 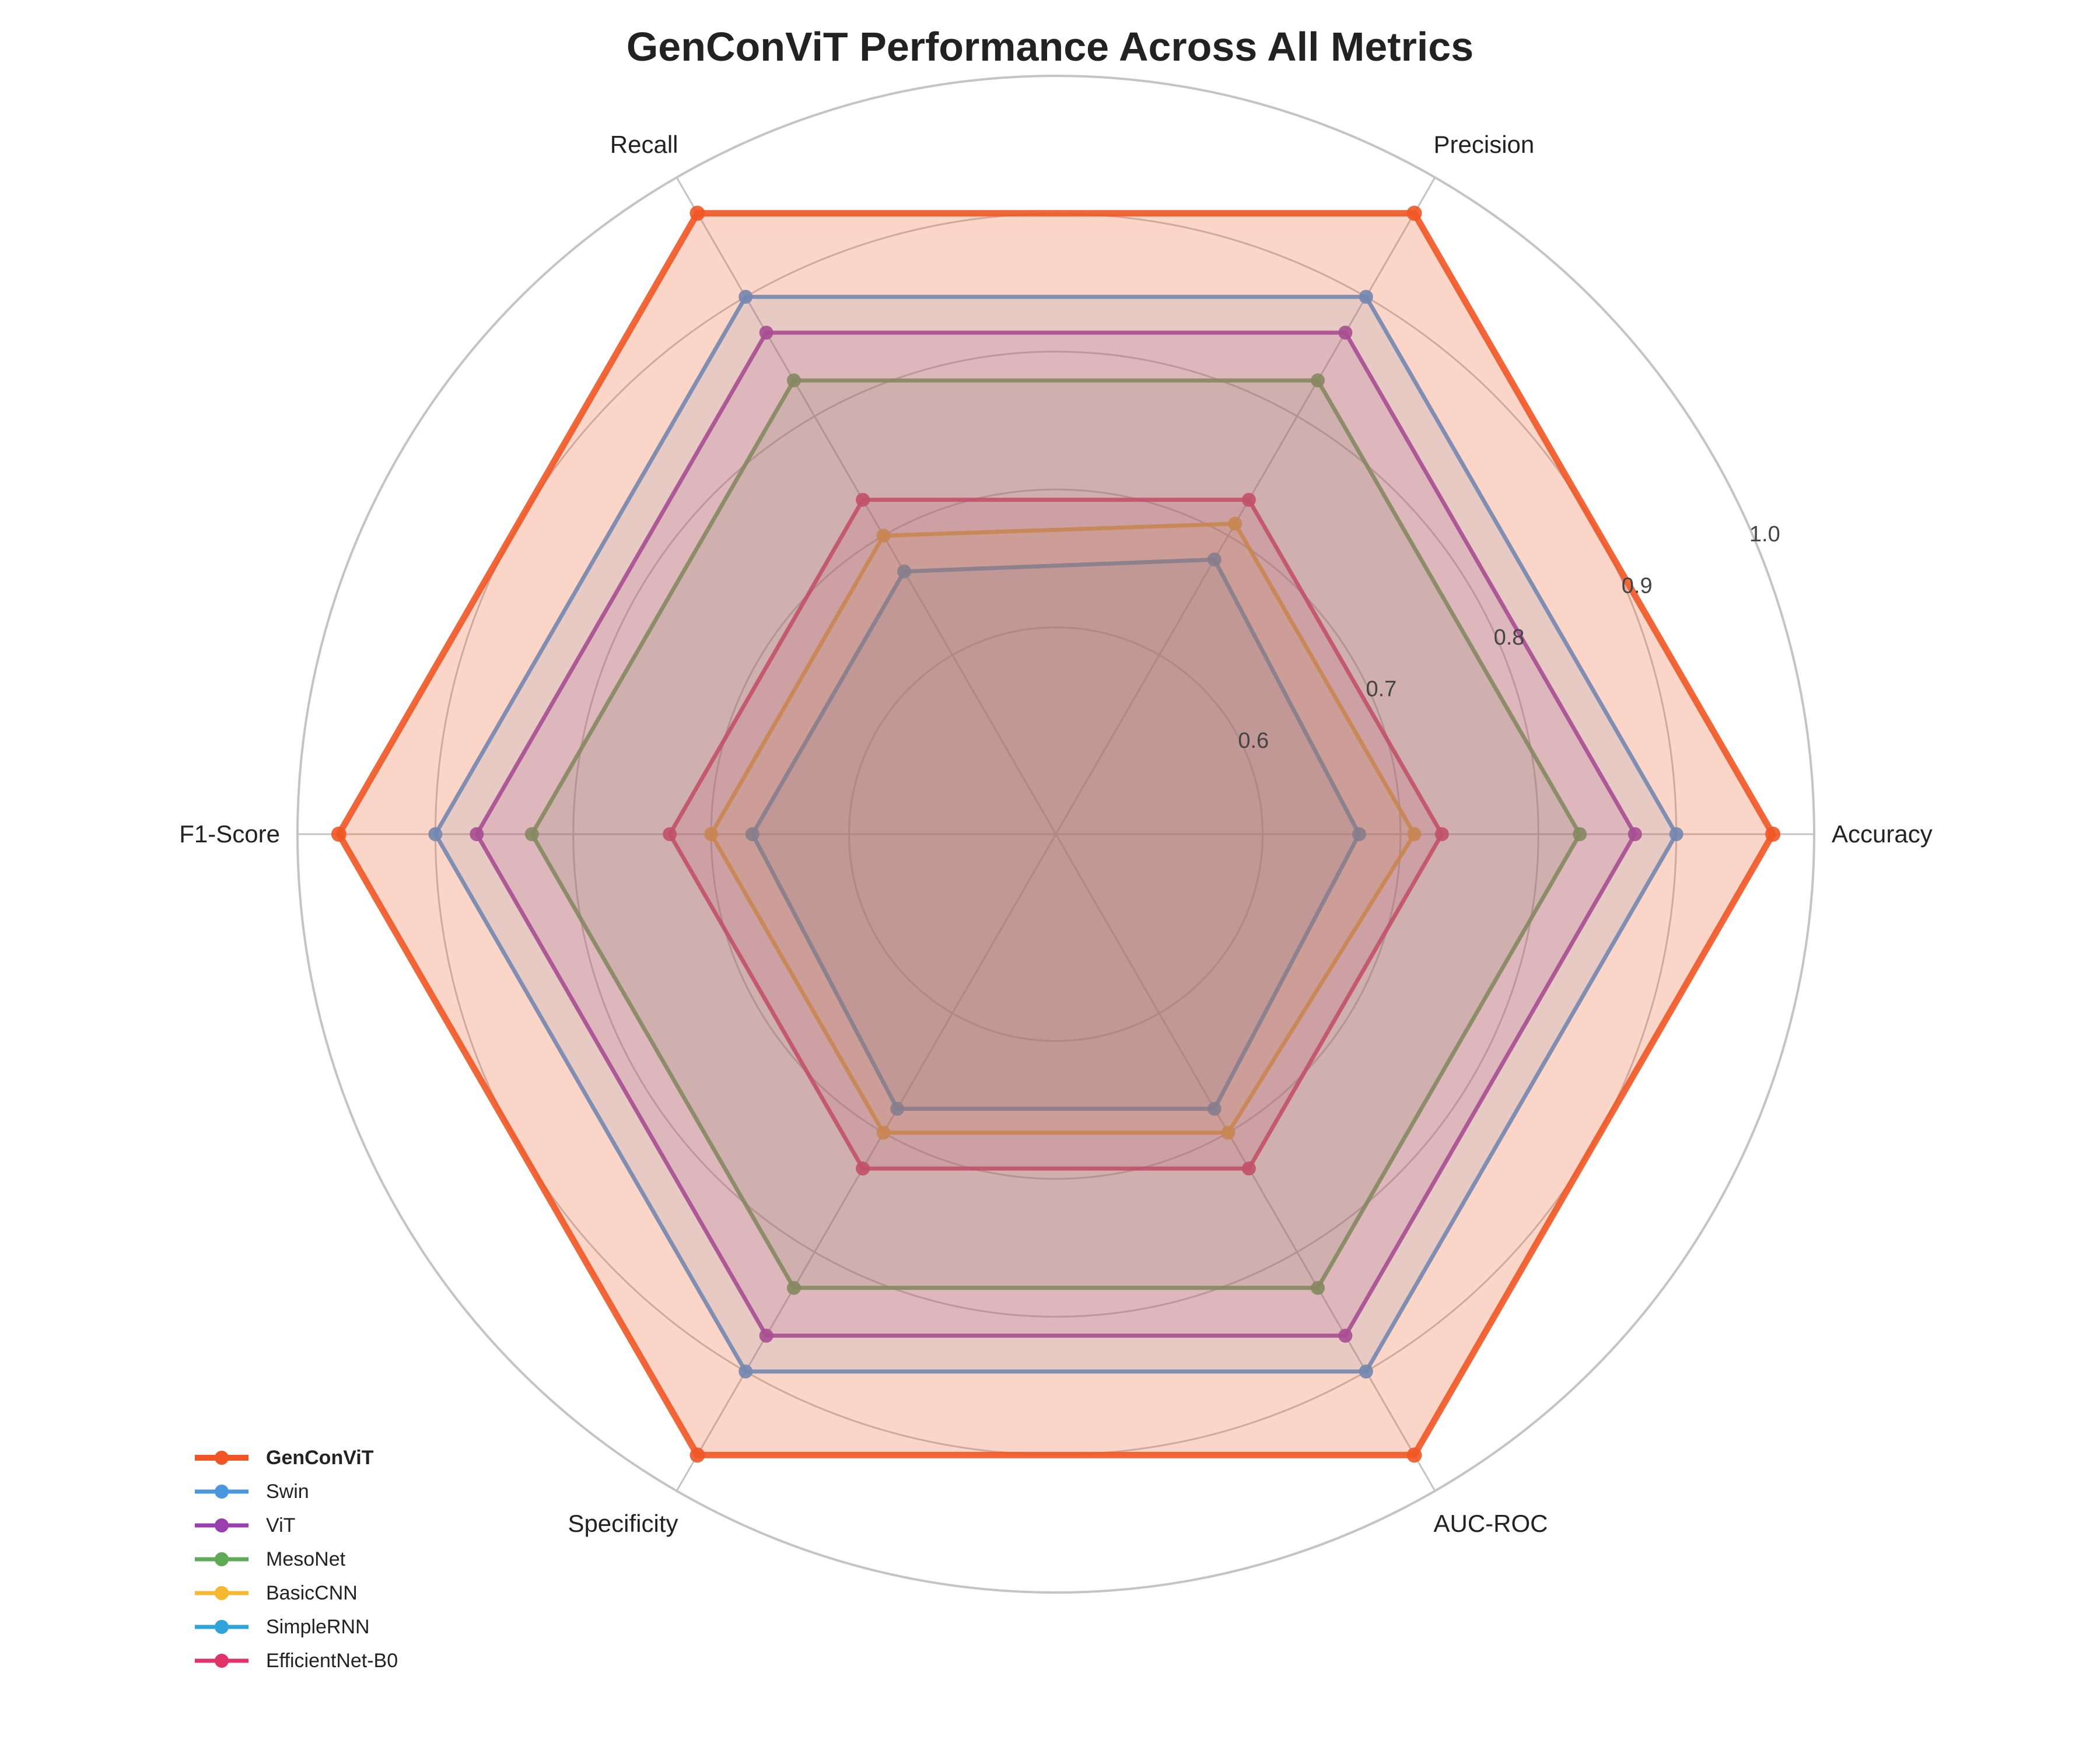 I want to click on legend-label: EfficientNet-B0, so click(x=332, y=1660).